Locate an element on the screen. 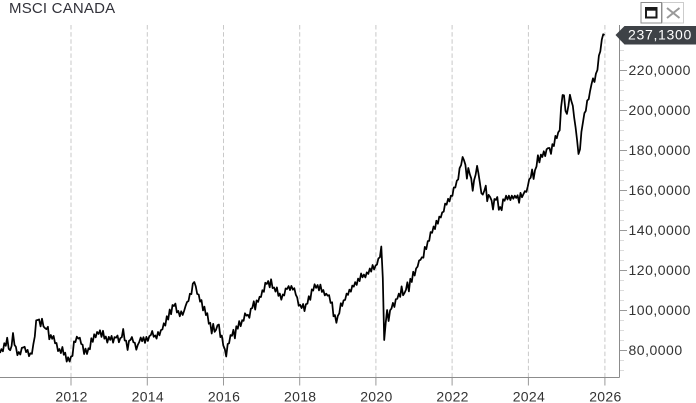 The height and width of the screenshot is (403, 696). svg-text: 180,0000 is located at coordinates (660, 150).